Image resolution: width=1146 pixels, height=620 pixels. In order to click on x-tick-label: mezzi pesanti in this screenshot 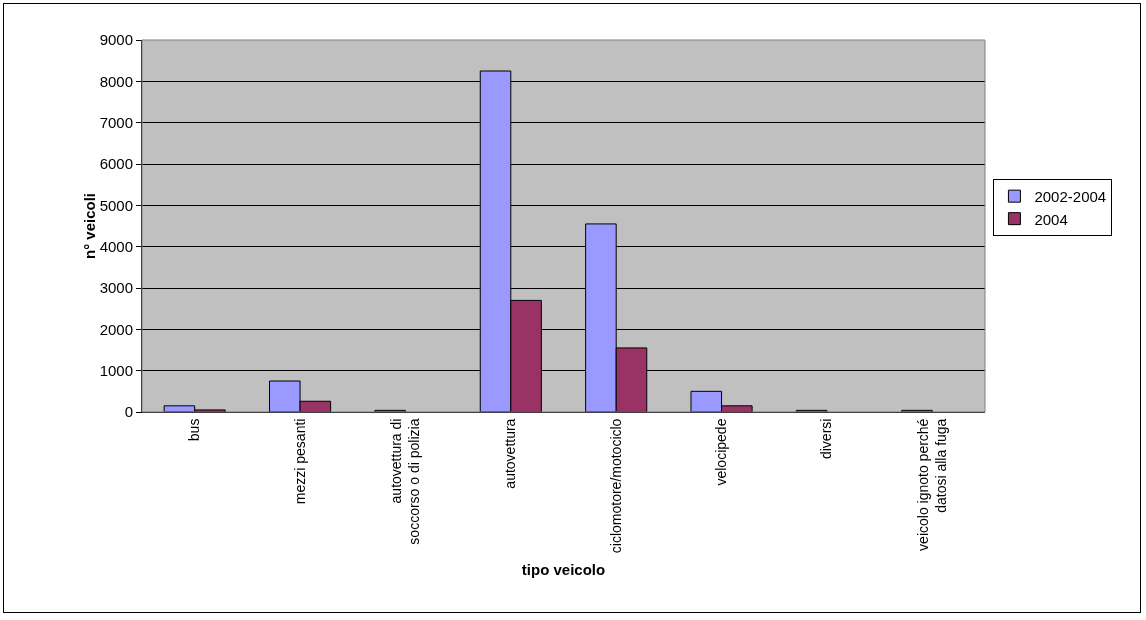, I will do `click(299, 461)`.